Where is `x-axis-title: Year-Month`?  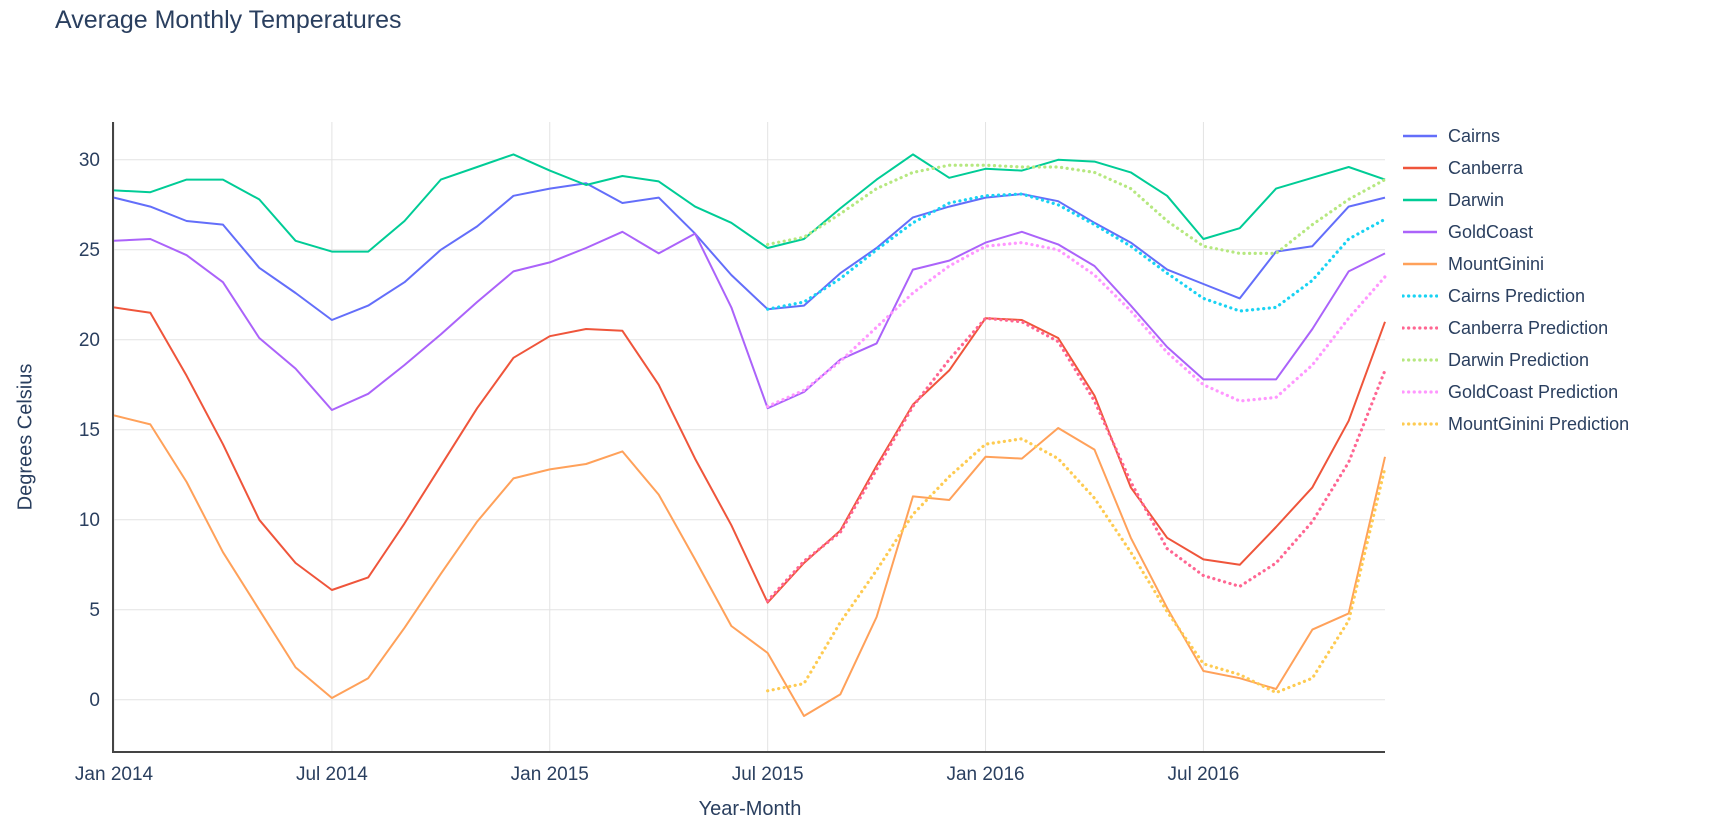
x-axis-title: Year-Month is located at coordinates (750, 809).